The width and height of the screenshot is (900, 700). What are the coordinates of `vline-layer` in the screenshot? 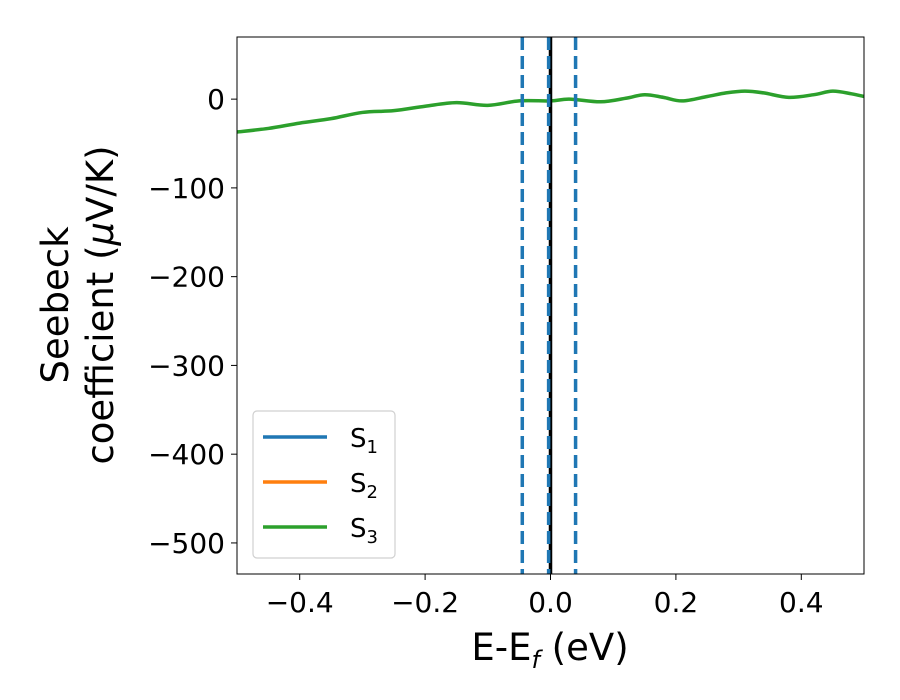 It's located at (549, 305).